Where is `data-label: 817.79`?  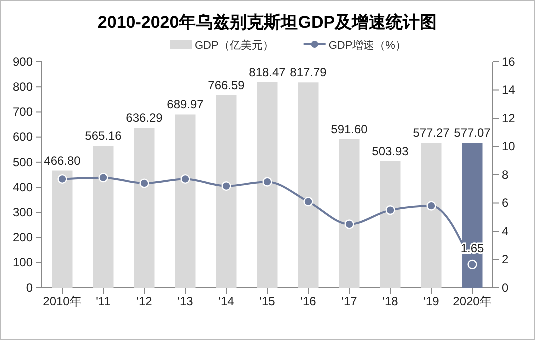
data-label: 817.79 is located at coordinates (309, 73).